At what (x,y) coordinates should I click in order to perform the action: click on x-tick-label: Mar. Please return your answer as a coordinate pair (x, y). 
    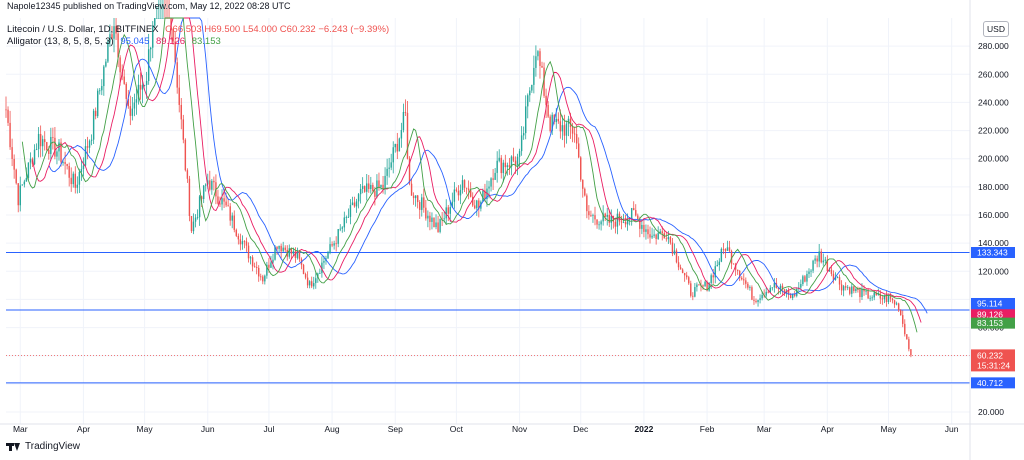
    Looking at the image, I should click on (764, 429).